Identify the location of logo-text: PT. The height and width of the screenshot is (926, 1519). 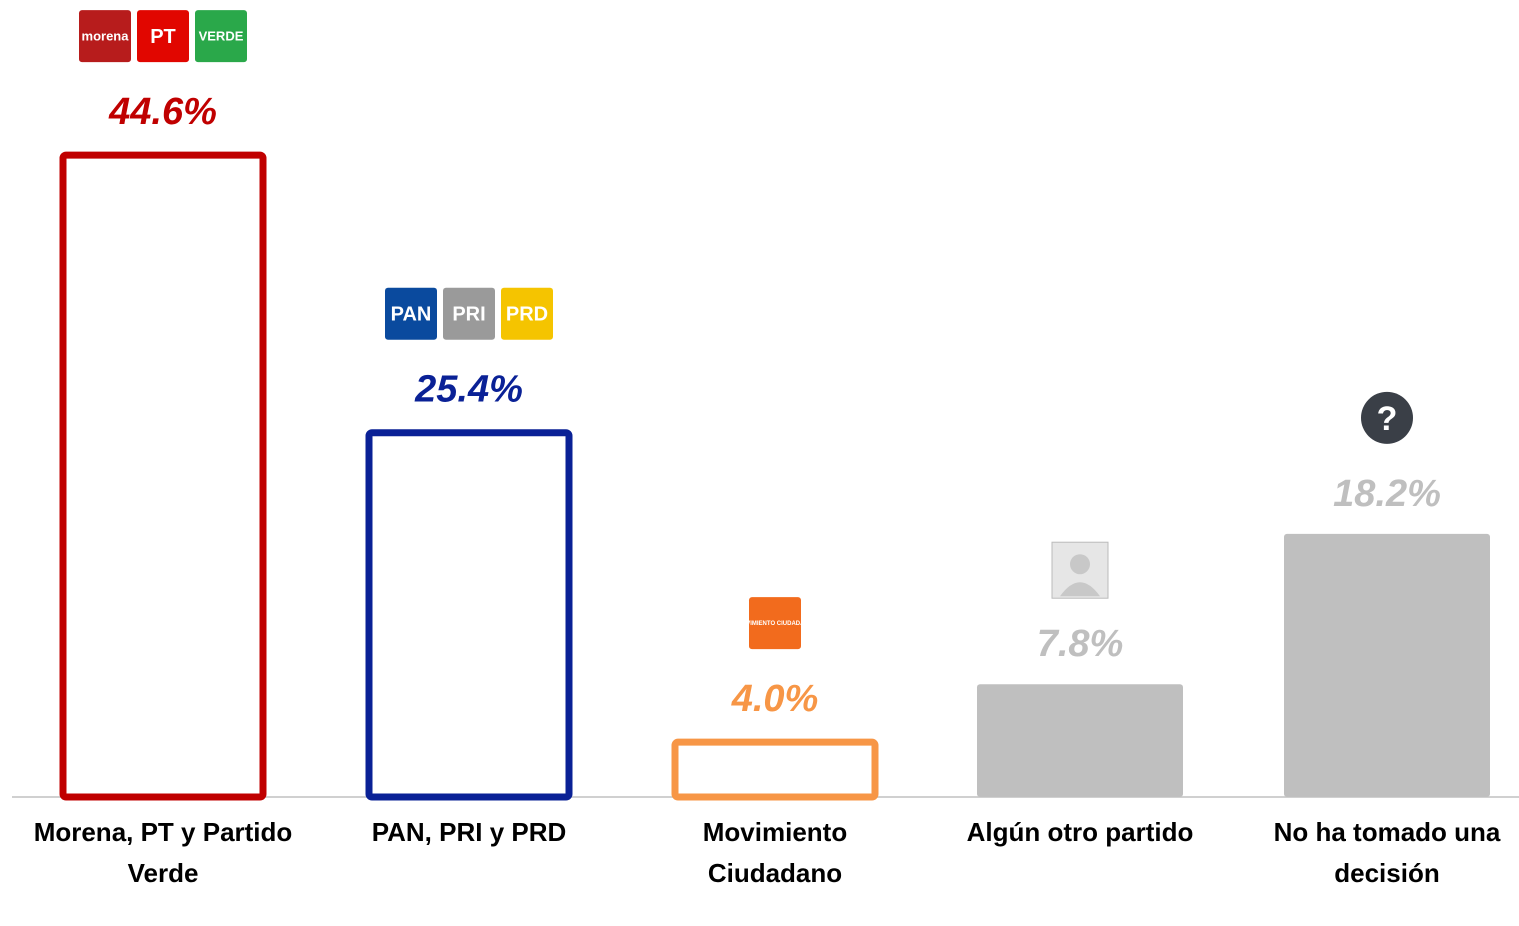
(163, 37).